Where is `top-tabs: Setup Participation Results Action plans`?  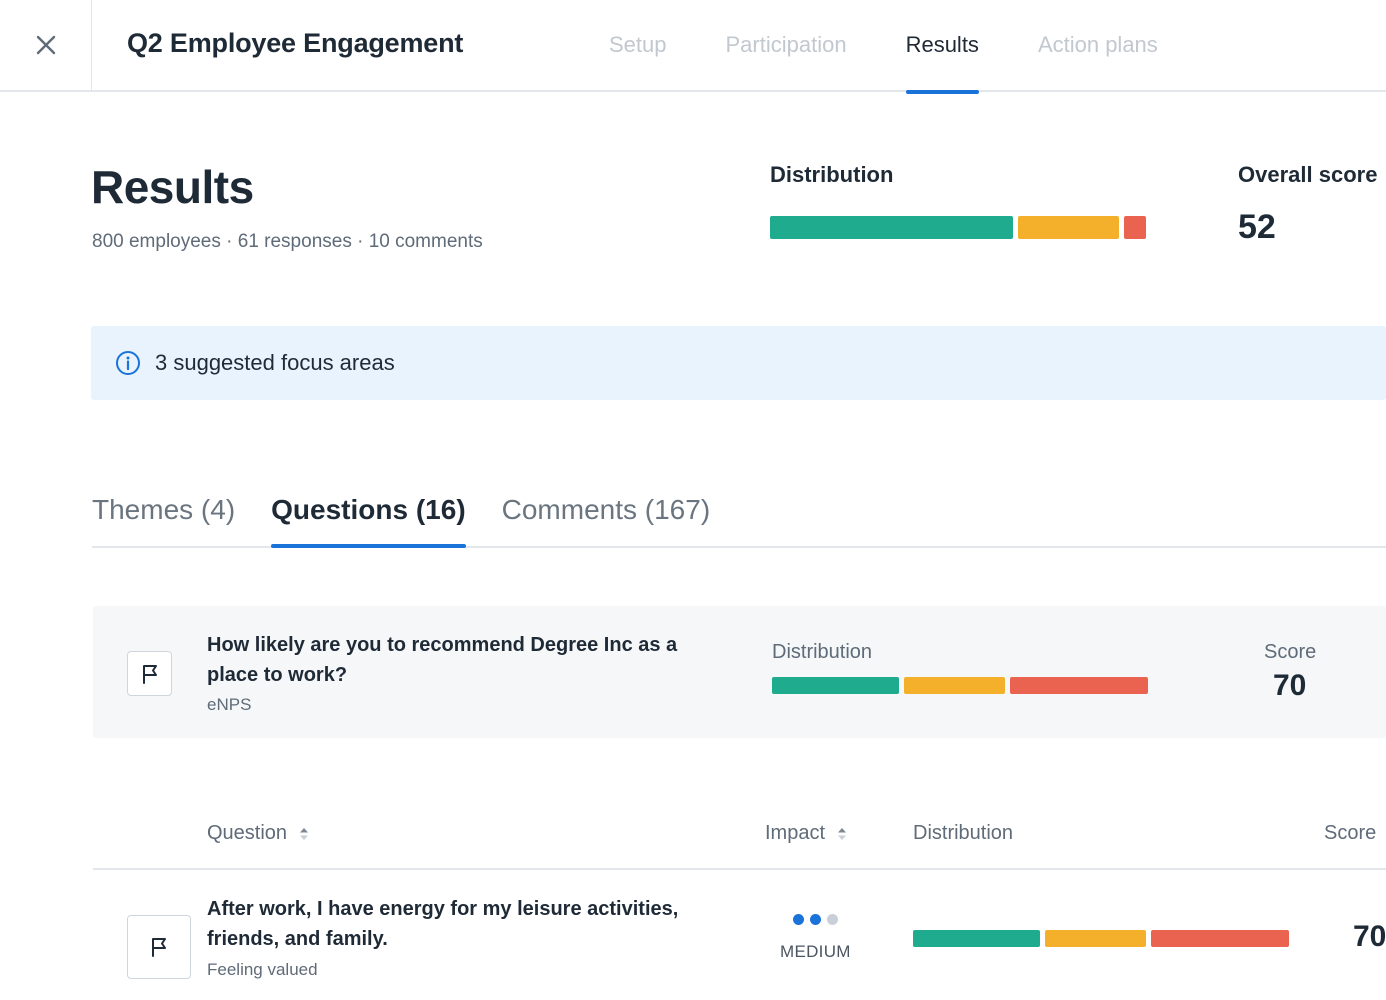 top-tabs: Setup Participation Results Action plans is located at coordinates (913, 47).